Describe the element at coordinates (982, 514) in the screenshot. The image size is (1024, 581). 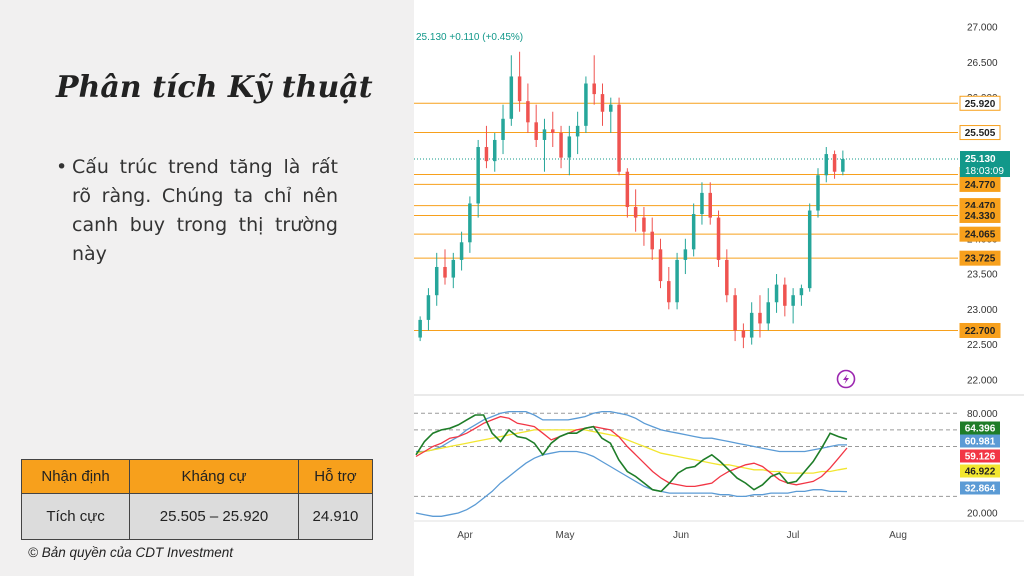
I see `oscillator-tick-label: 20.000` at that location.